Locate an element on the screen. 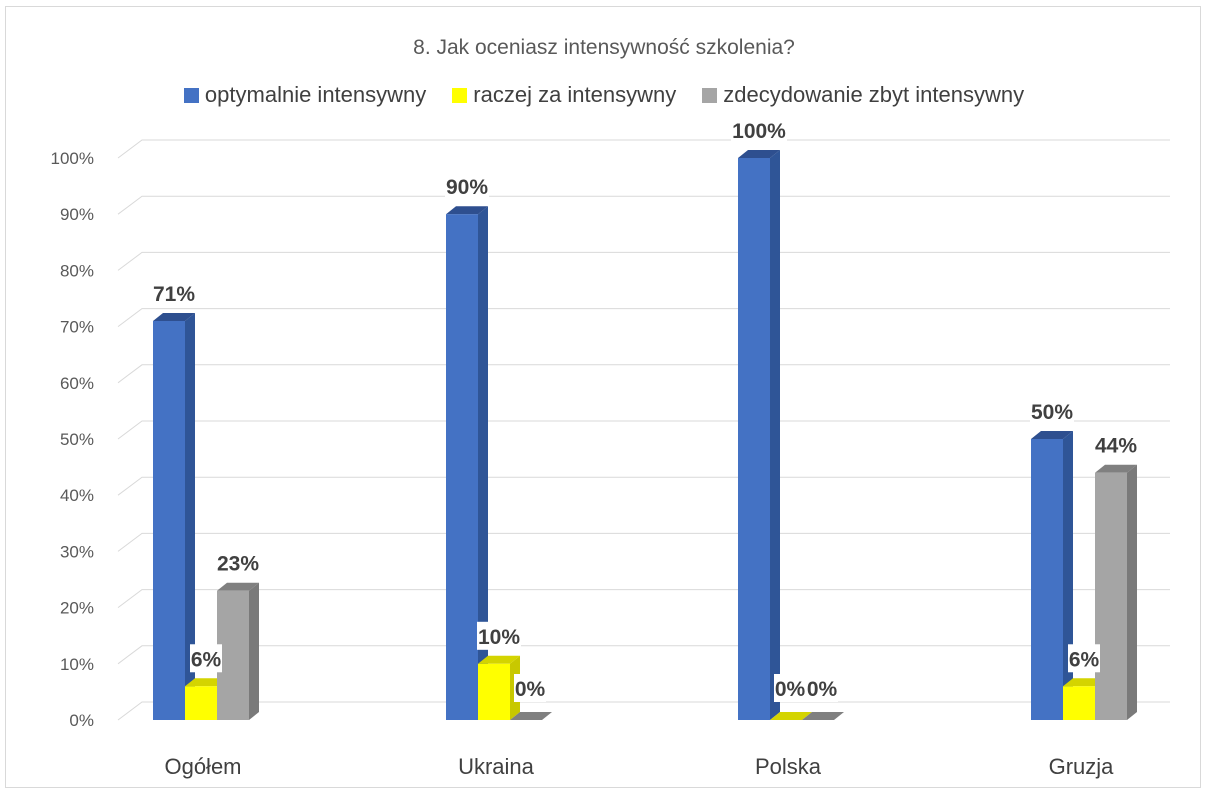 The image size is (1208, 796). legend-swatch-zdecydowanie is located at coordinates (710, 95).